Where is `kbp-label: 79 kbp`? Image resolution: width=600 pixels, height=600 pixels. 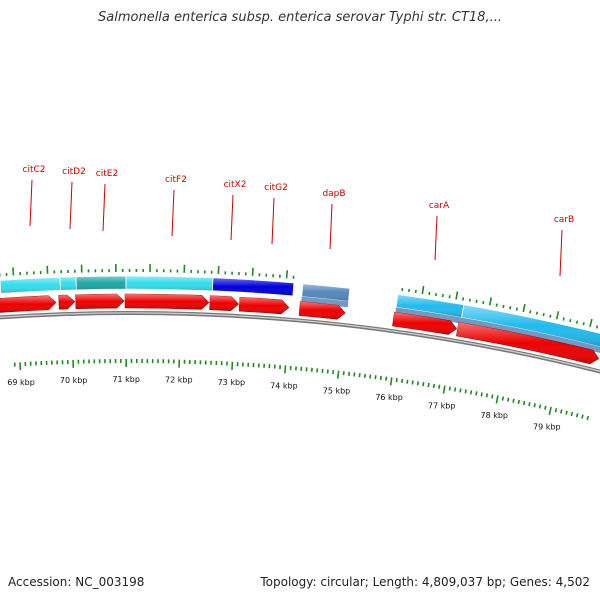 kbp-label: 79 kbp is located at coordinates (547, 427).